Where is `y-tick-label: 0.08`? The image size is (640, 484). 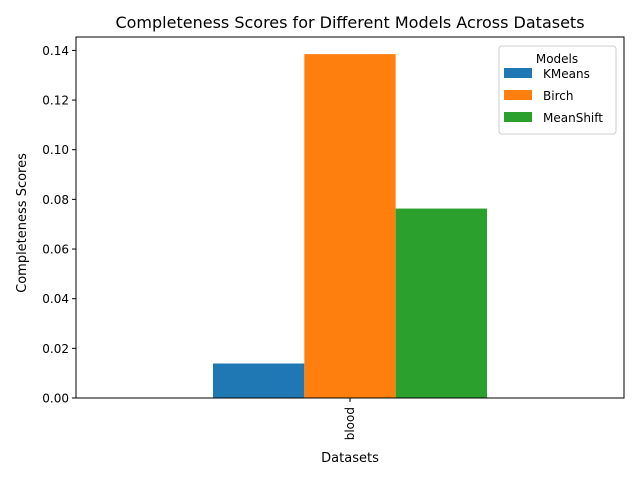
y-tick-label: 0.08 is located at coordinates (55, 200).